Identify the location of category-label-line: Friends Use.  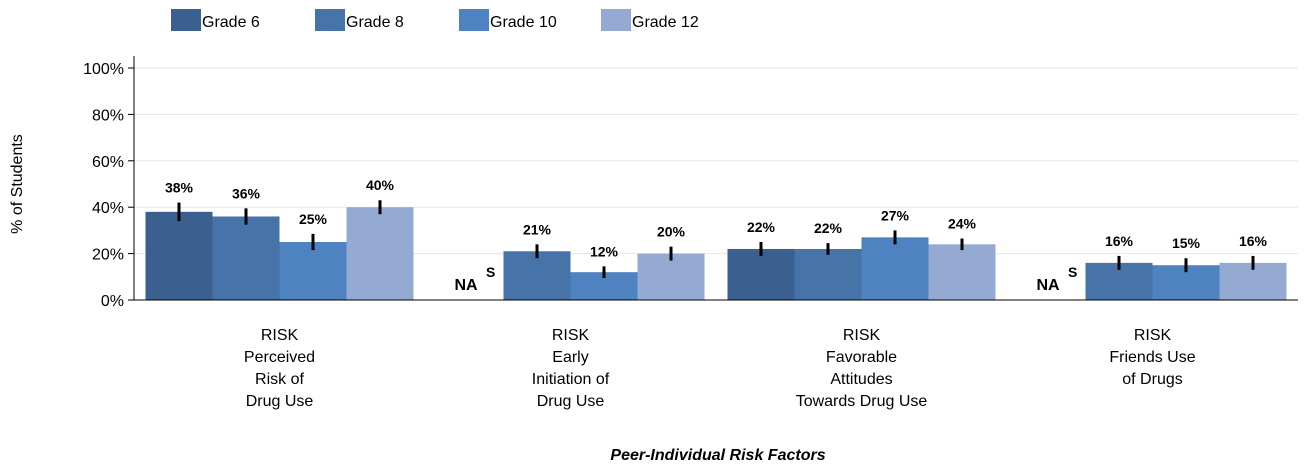
(1152, 357).